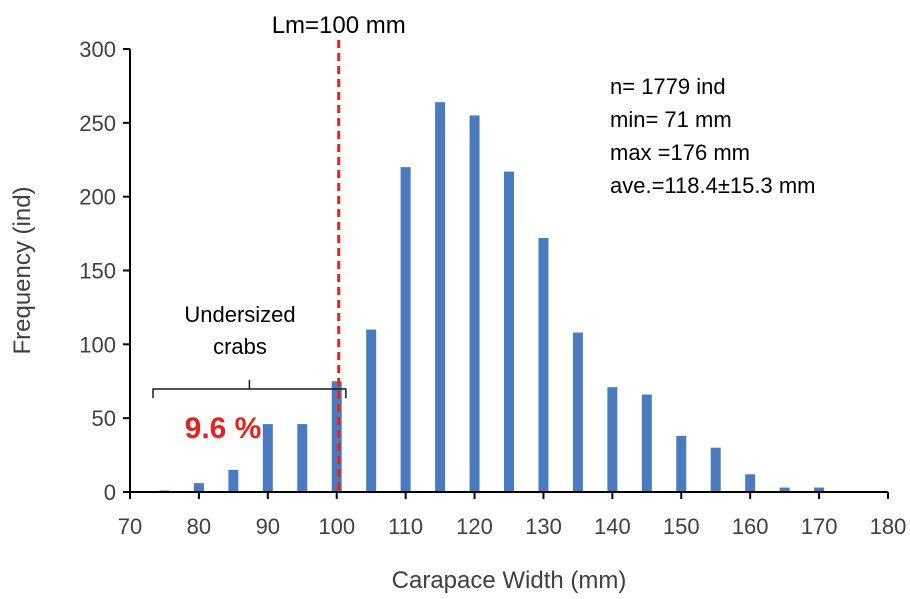 Image resolution: width=910 pixels, height=599 pixels. I want to click on stats-line: n= 1779 ind, so click(668, 86).